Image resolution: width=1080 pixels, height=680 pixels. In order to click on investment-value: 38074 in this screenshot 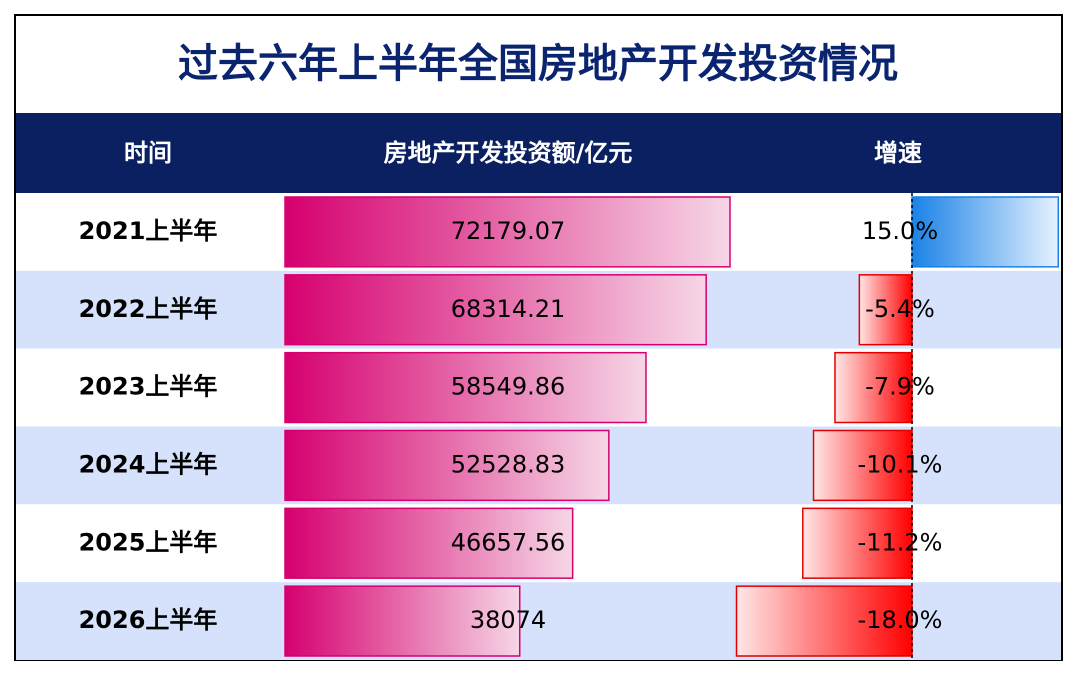, I will do `click(508, 620)`.